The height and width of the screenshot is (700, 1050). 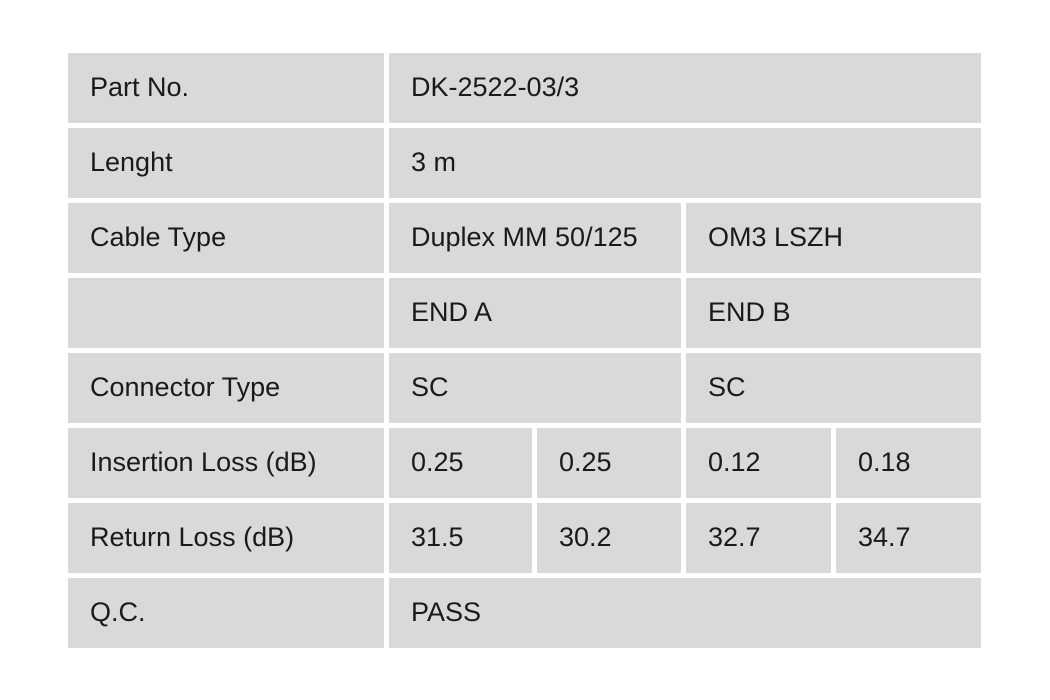 I want to click on table-row: Cable Type Duplex MM 50/125 OM3 LSZH, so click(x=524, y=238).